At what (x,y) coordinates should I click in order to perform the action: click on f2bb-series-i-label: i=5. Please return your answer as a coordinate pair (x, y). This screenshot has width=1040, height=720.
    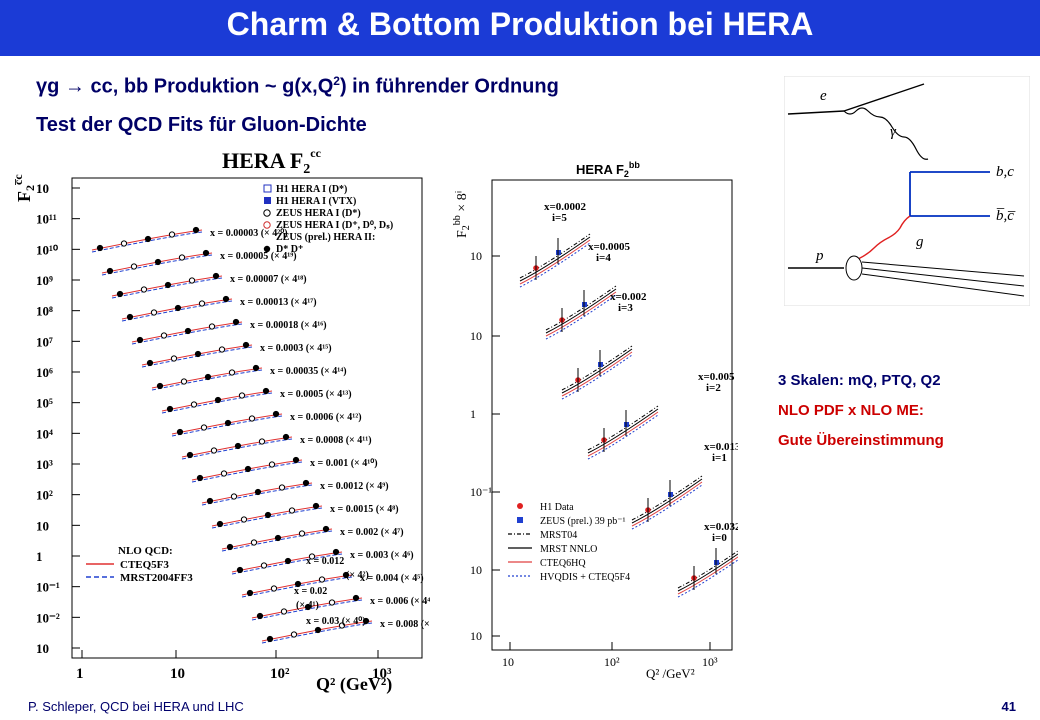
    Looking at the image, I should click on (559, 218).